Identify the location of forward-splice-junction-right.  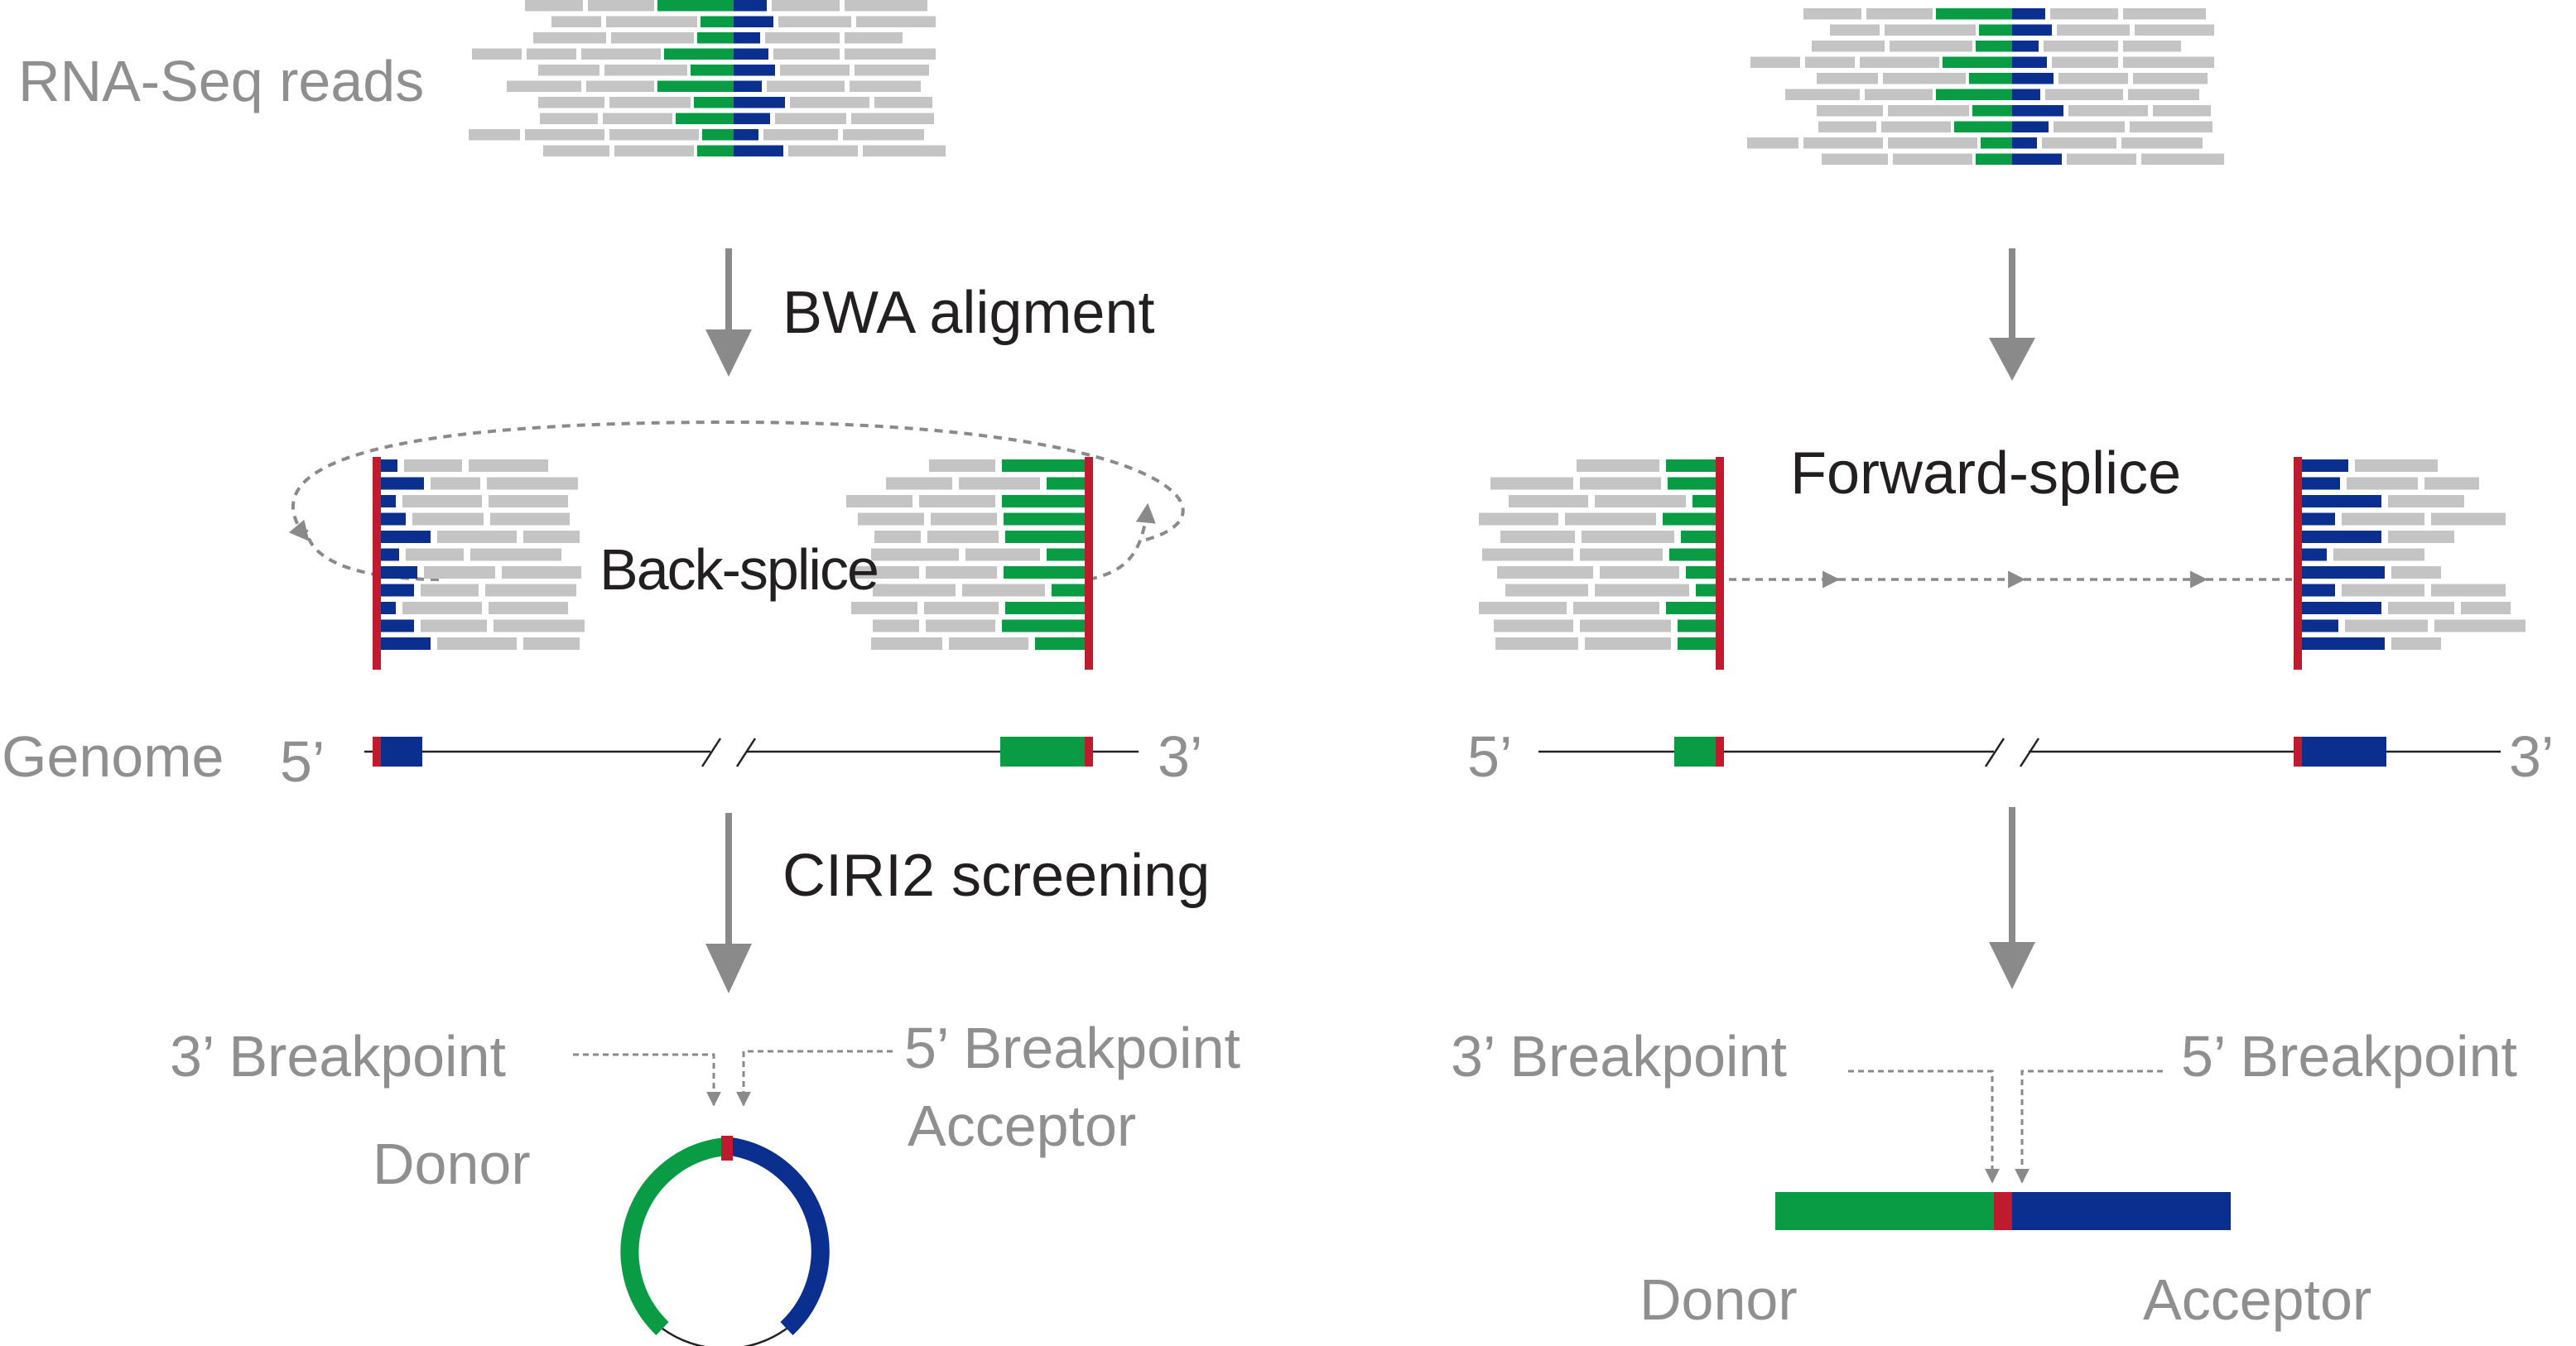
(2298, 563).